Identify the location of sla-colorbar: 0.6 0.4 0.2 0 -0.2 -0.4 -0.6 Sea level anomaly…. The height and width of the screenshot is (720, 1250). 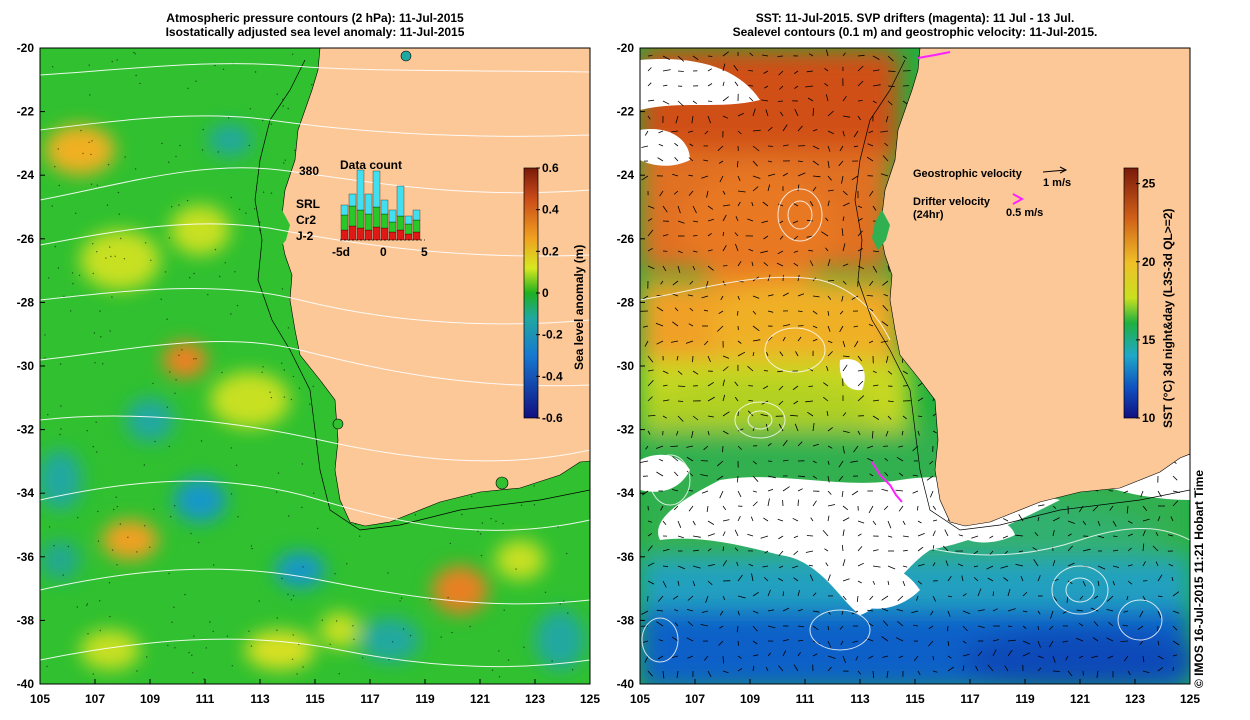
(554, 293).